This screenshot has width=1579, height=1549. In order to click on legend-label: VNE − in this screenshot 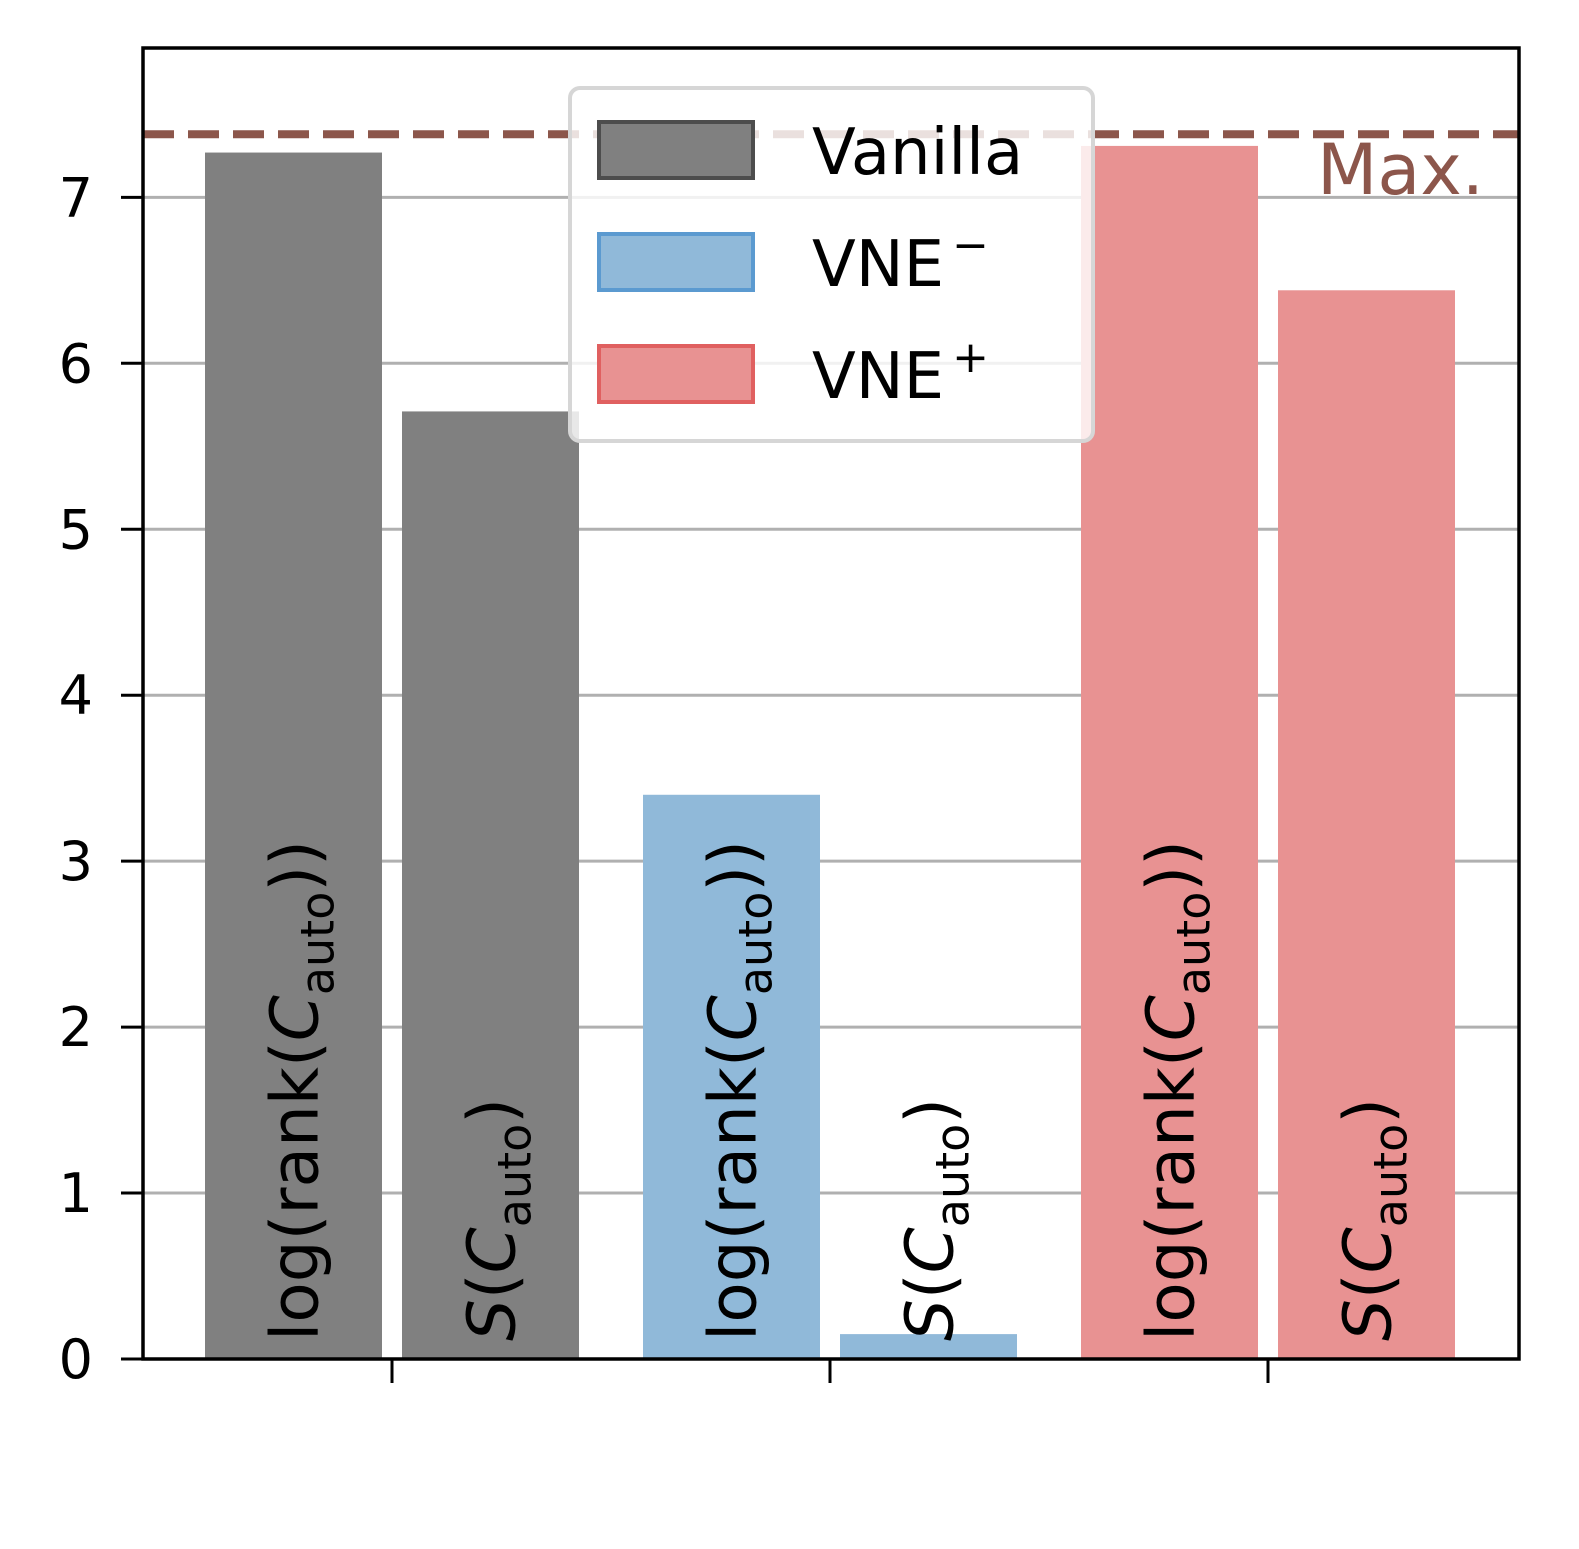, I will do `click(900, 261)`.